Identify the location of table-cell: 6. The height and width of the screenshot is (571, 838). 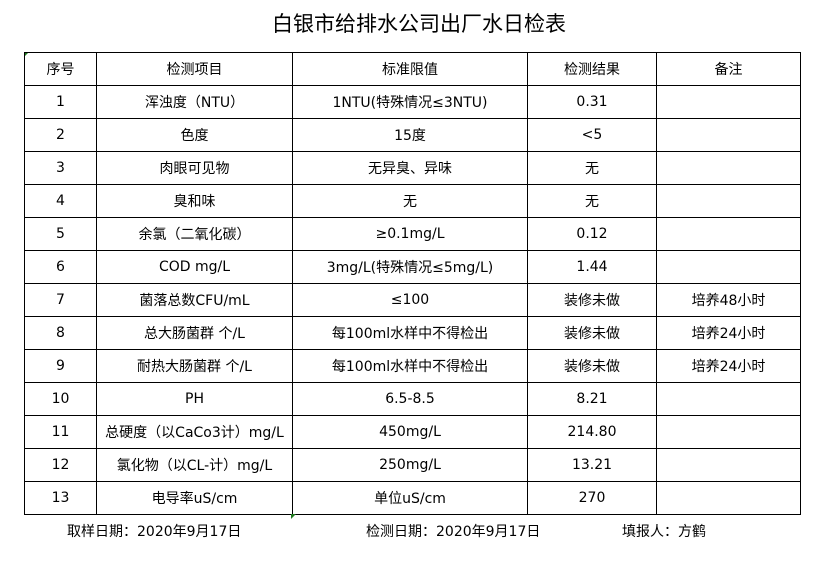
(60, 267).